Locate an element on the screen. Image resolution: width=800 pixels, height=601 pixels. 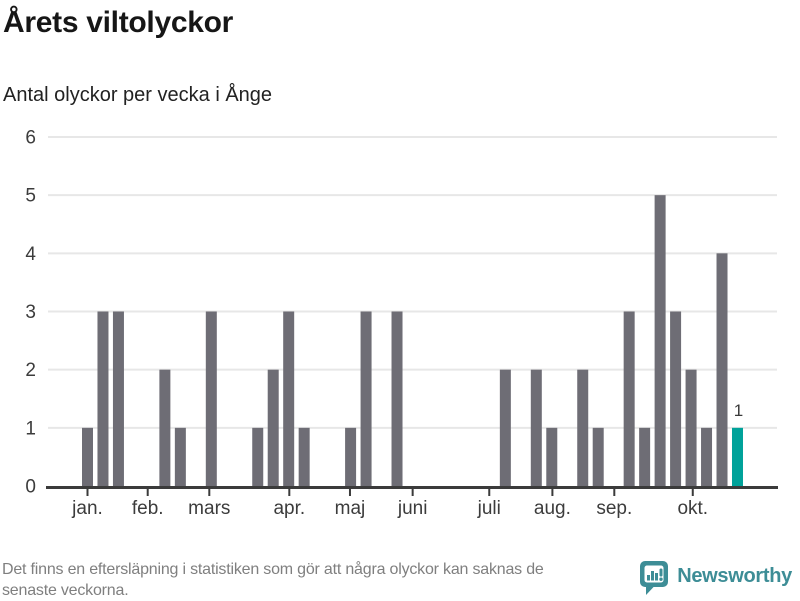
x-axis-month-label: apr. is located at coordinates (289, 508).